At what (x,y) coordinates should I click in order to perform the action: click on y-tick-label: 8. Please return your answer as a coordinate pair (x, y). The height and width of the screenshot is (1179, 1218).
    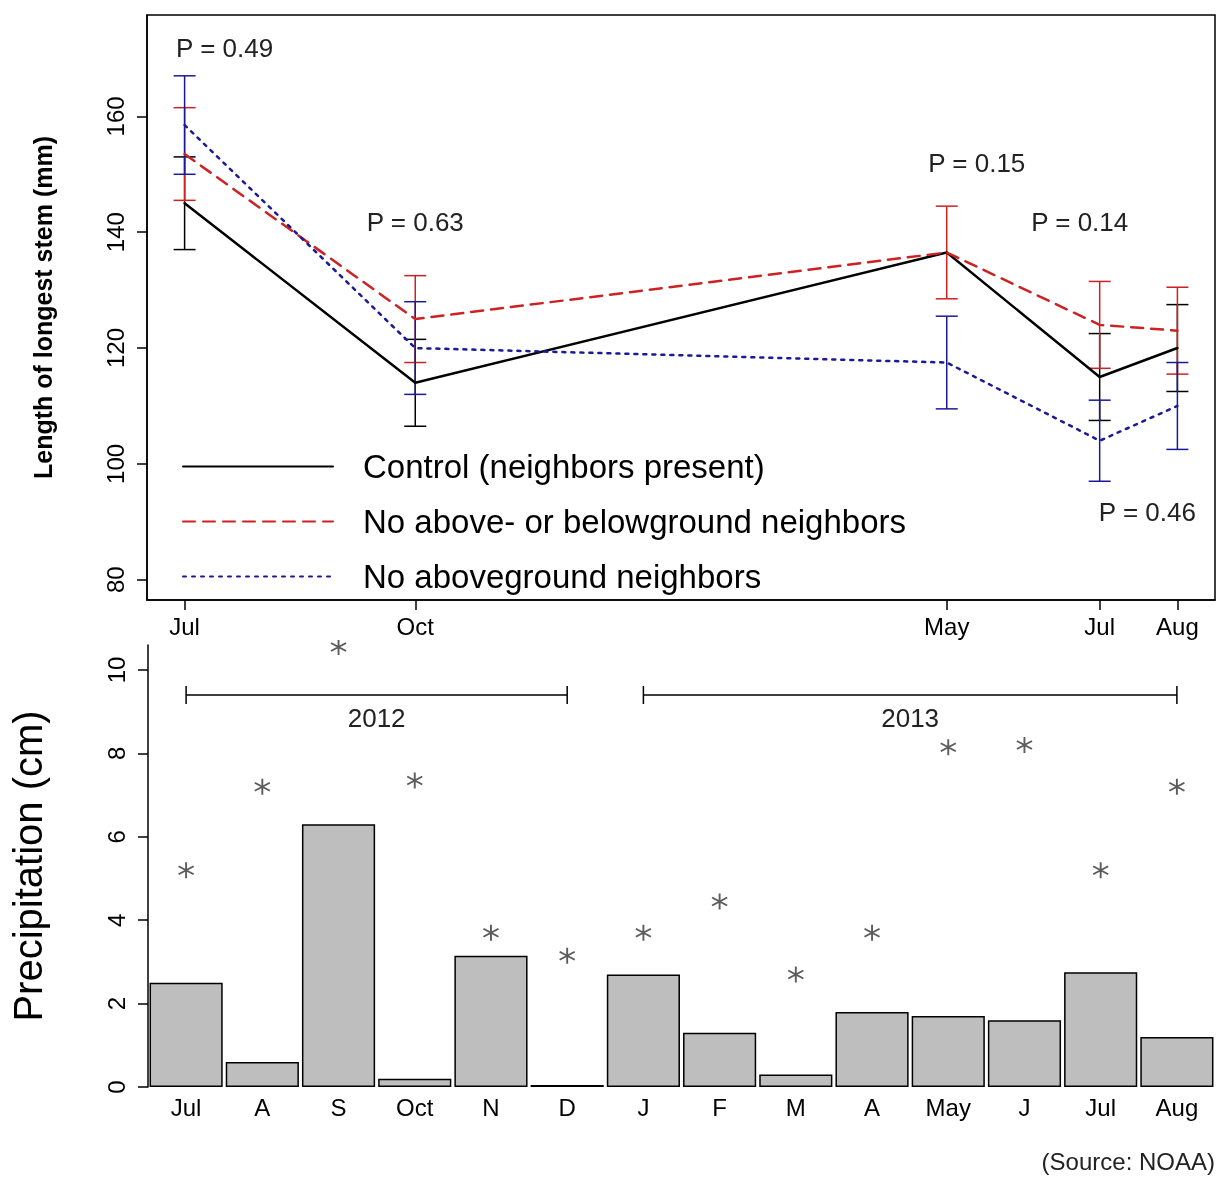
    Looking at the image, I should click on (116, 753).